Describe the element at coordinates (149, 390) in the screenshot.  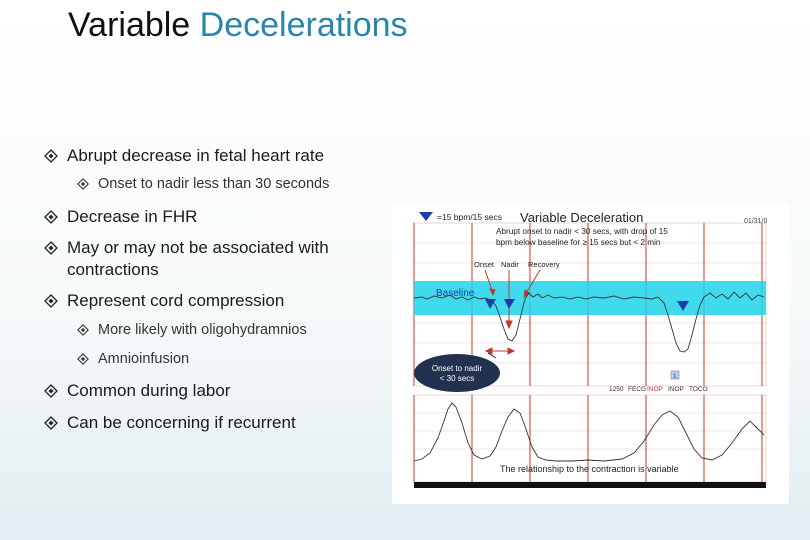
I see `bullet-text: Common during labor` at that location.